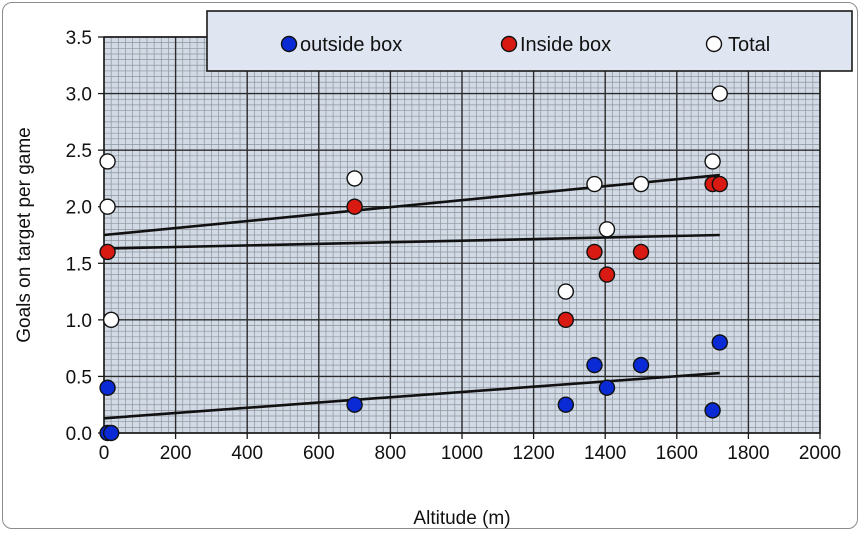  What do you see at coordinates (79, 377) in the screenshot?
I see `y-tick-label: 0.5` at bounding box center [79, 377].